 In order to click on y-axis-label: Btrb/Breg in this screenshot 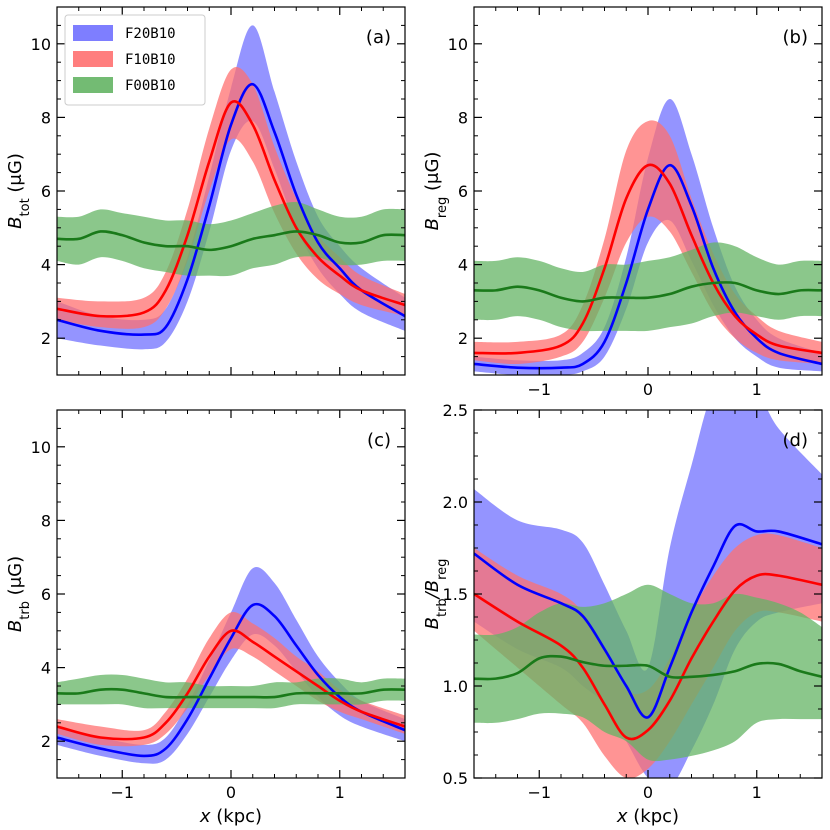, I will do `click(436, 594)`.